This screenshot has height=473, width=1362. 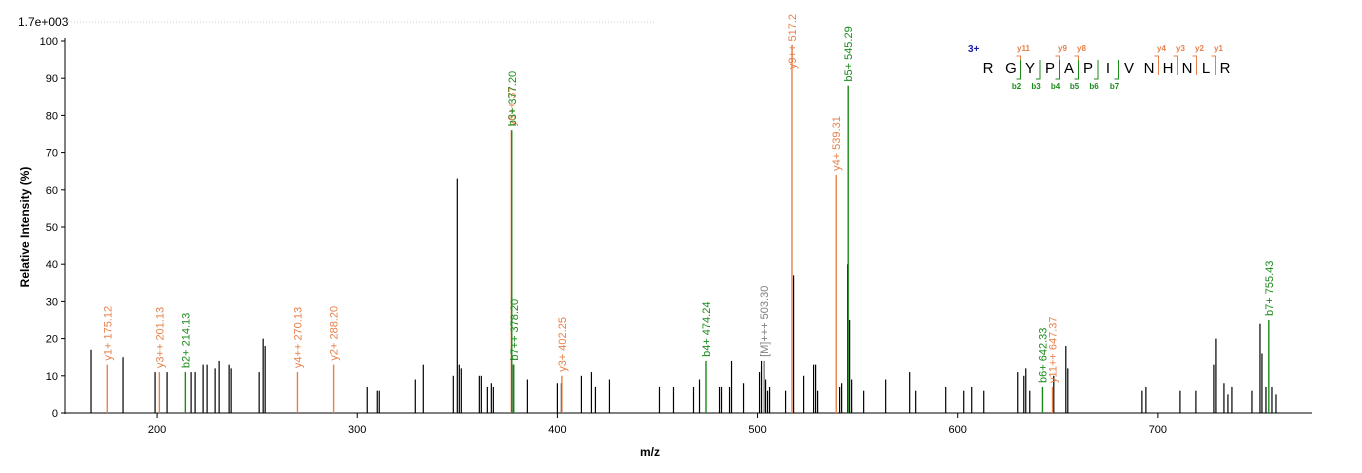 What do you see at coordinates (1158, 430) in the screenshot?
I see `x-tick-label: 700` at bounding box center [1158, 430].